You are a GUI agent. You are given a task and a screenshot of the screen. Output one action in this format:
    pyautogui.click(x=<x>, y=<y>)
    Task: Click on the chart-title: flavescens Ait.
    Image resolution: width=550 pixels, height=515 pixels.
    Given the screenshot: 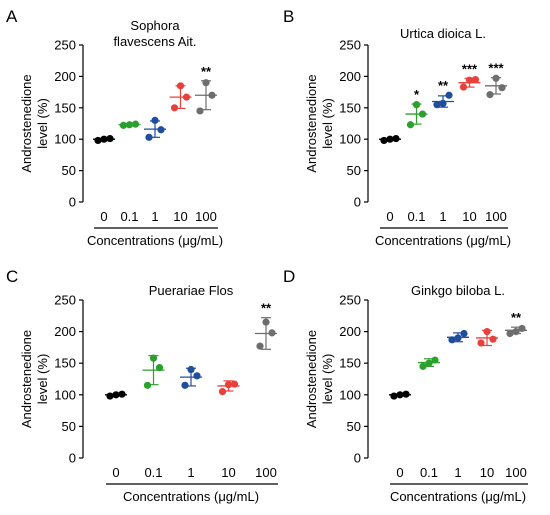 What is the action you would take?
    pyautogui.click(x=154, y=41)
    